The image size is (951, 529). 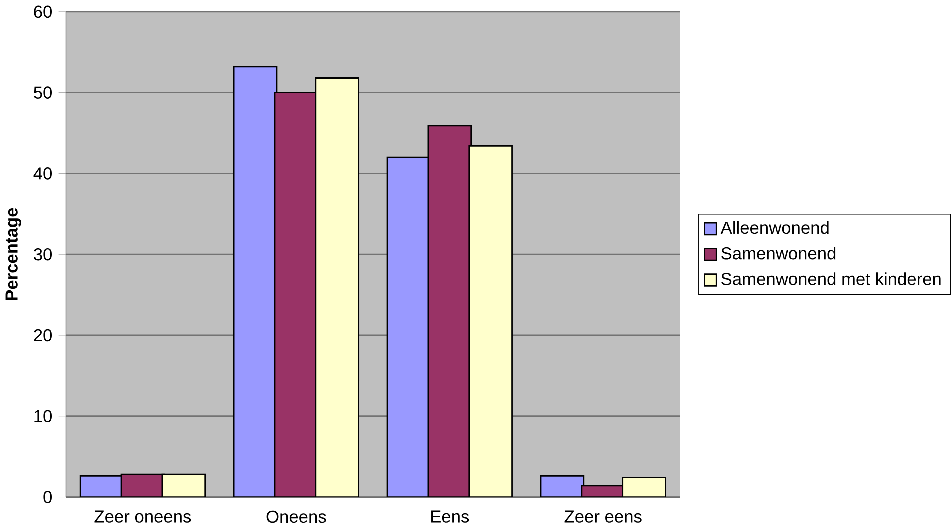 I want to click on y-tick-label: 60, so click(x=43, y=12).